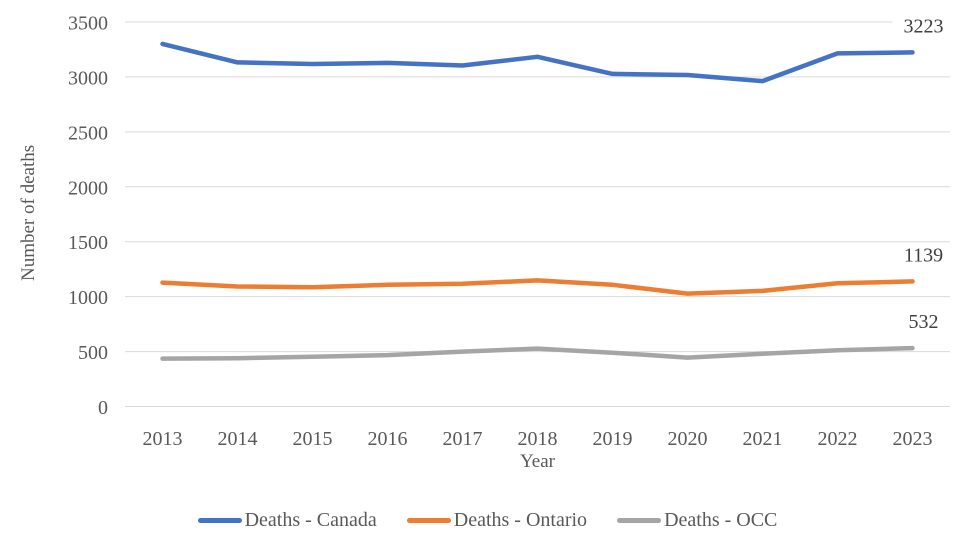  What do you see at coordinates (463, 439) in the screenshot?
I see `x-tick-label: 2017` at bounding box center [463, 439].